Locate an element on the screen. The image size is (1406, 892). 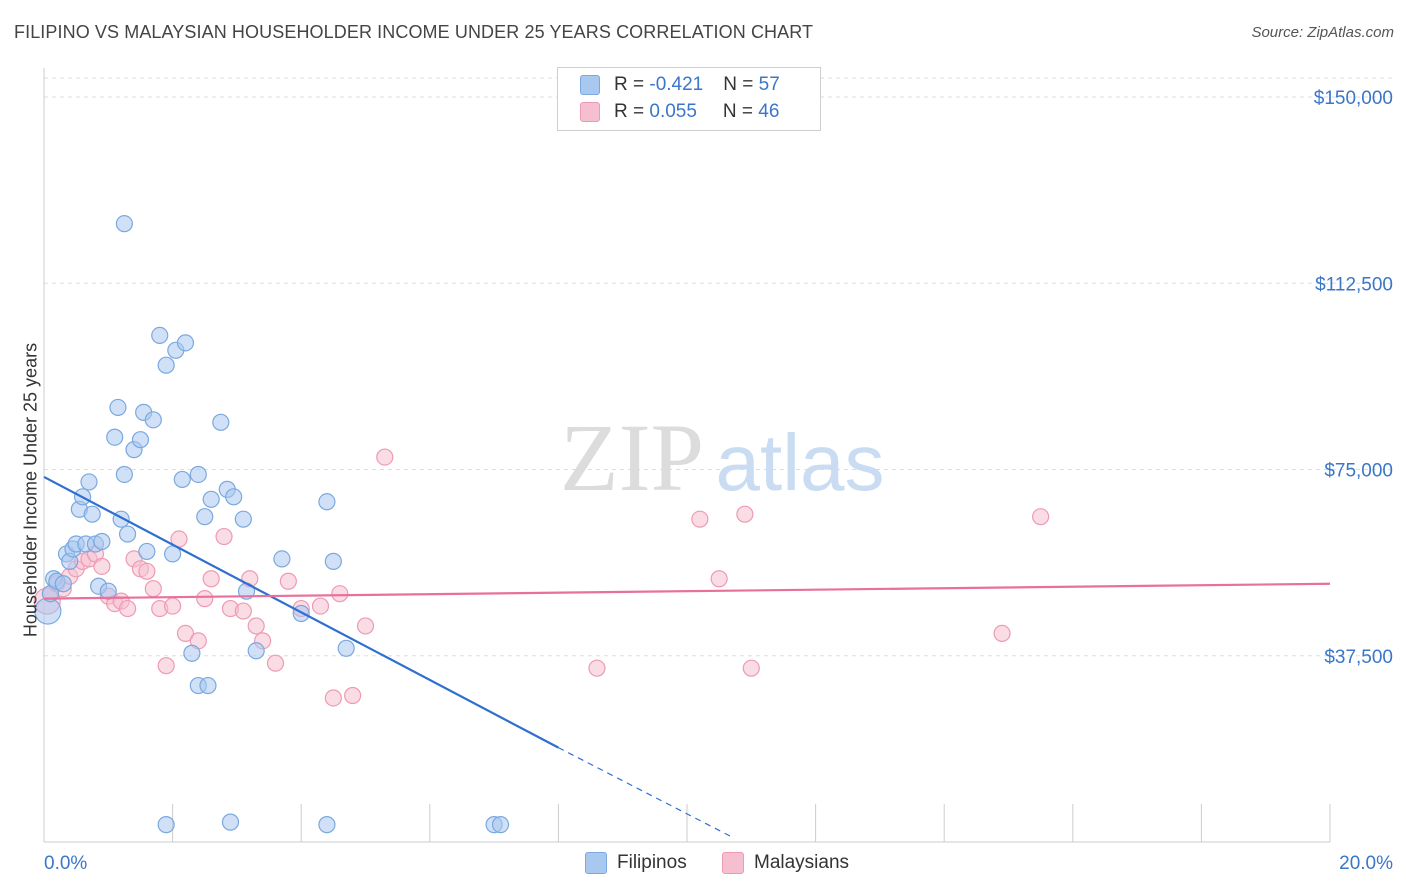
correlation-legend: R = -0.421 N = 57 R = 0.055 N = 46 is located at coordinates (689, 99).